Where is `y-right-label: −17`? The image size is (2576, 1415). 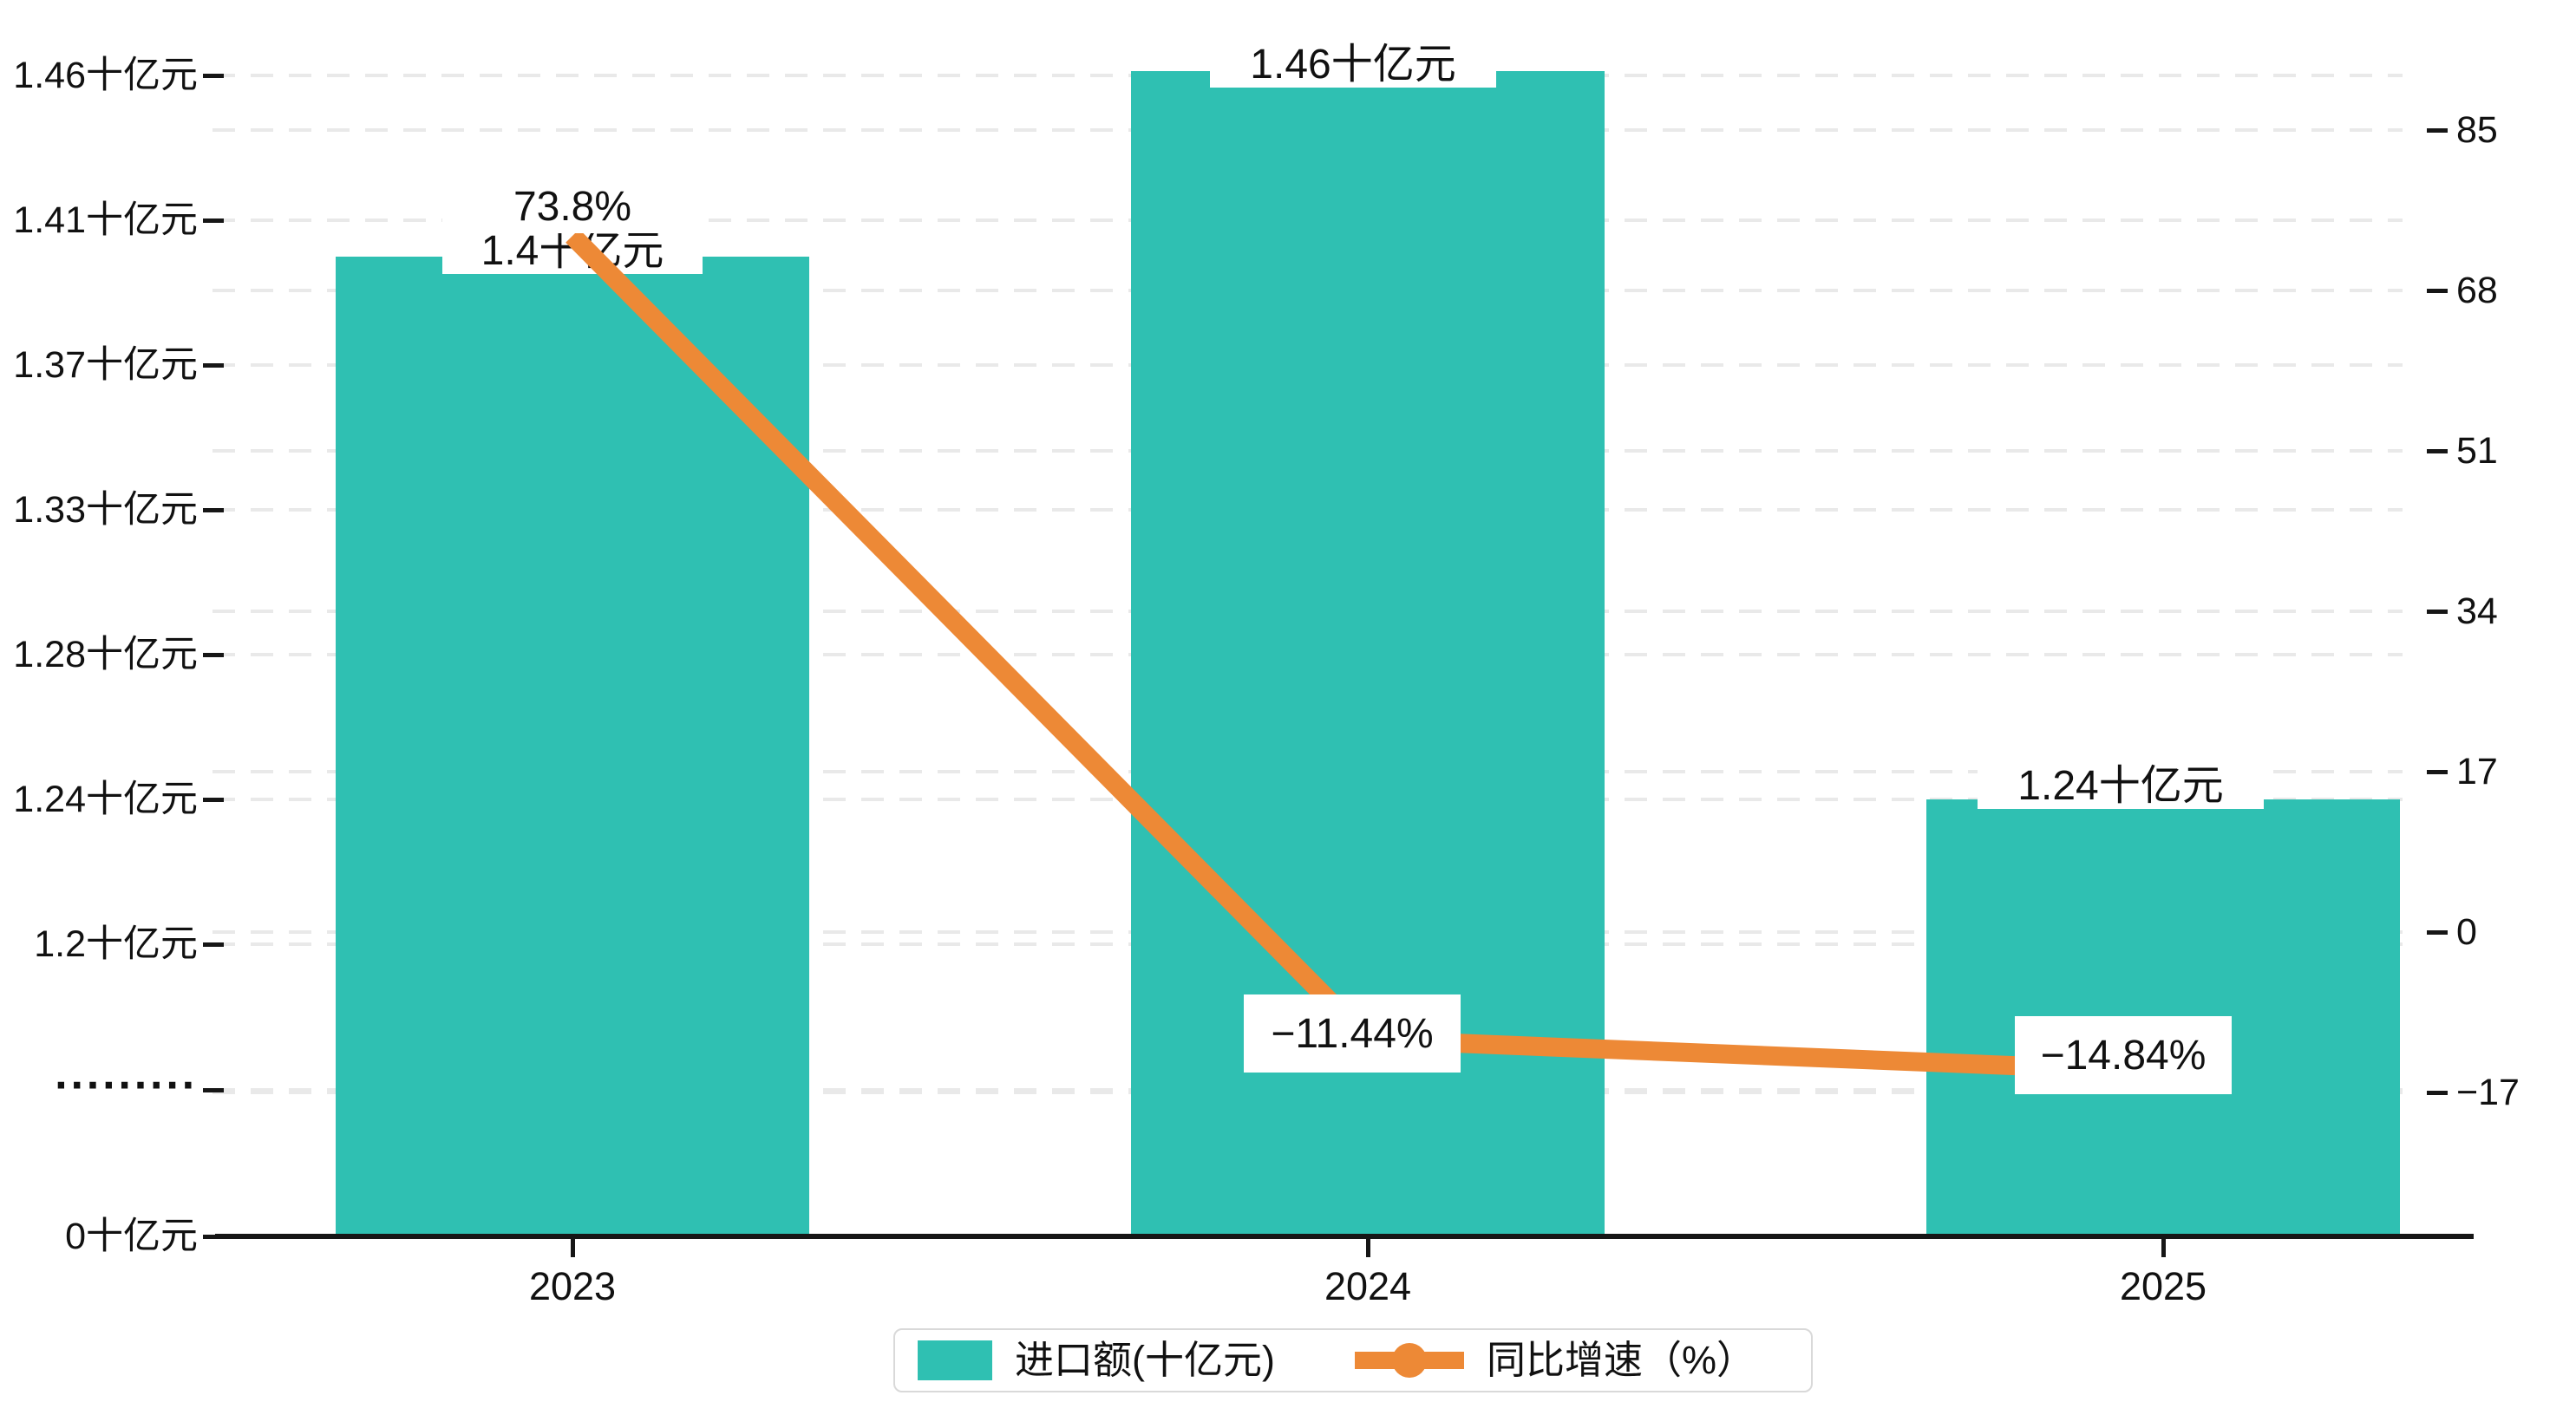 y-right-label: −17 is located at coordinates (2488, 1092).